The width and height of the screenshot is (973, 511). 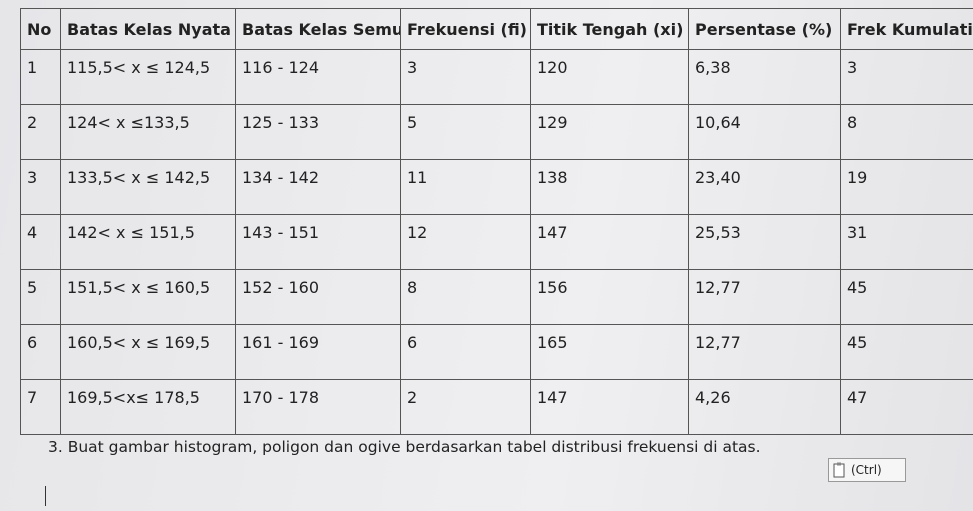 I want to click on header-cell: Batas Kelas Semu, so click(x=318, y=29).